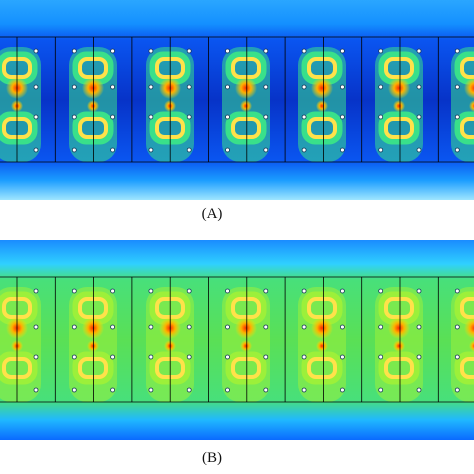 The width and height of the screenshot is (474, 474). Describe the element at coordinates (212, 458) in the screenshot. I see `panel-label: (B)` at that location.